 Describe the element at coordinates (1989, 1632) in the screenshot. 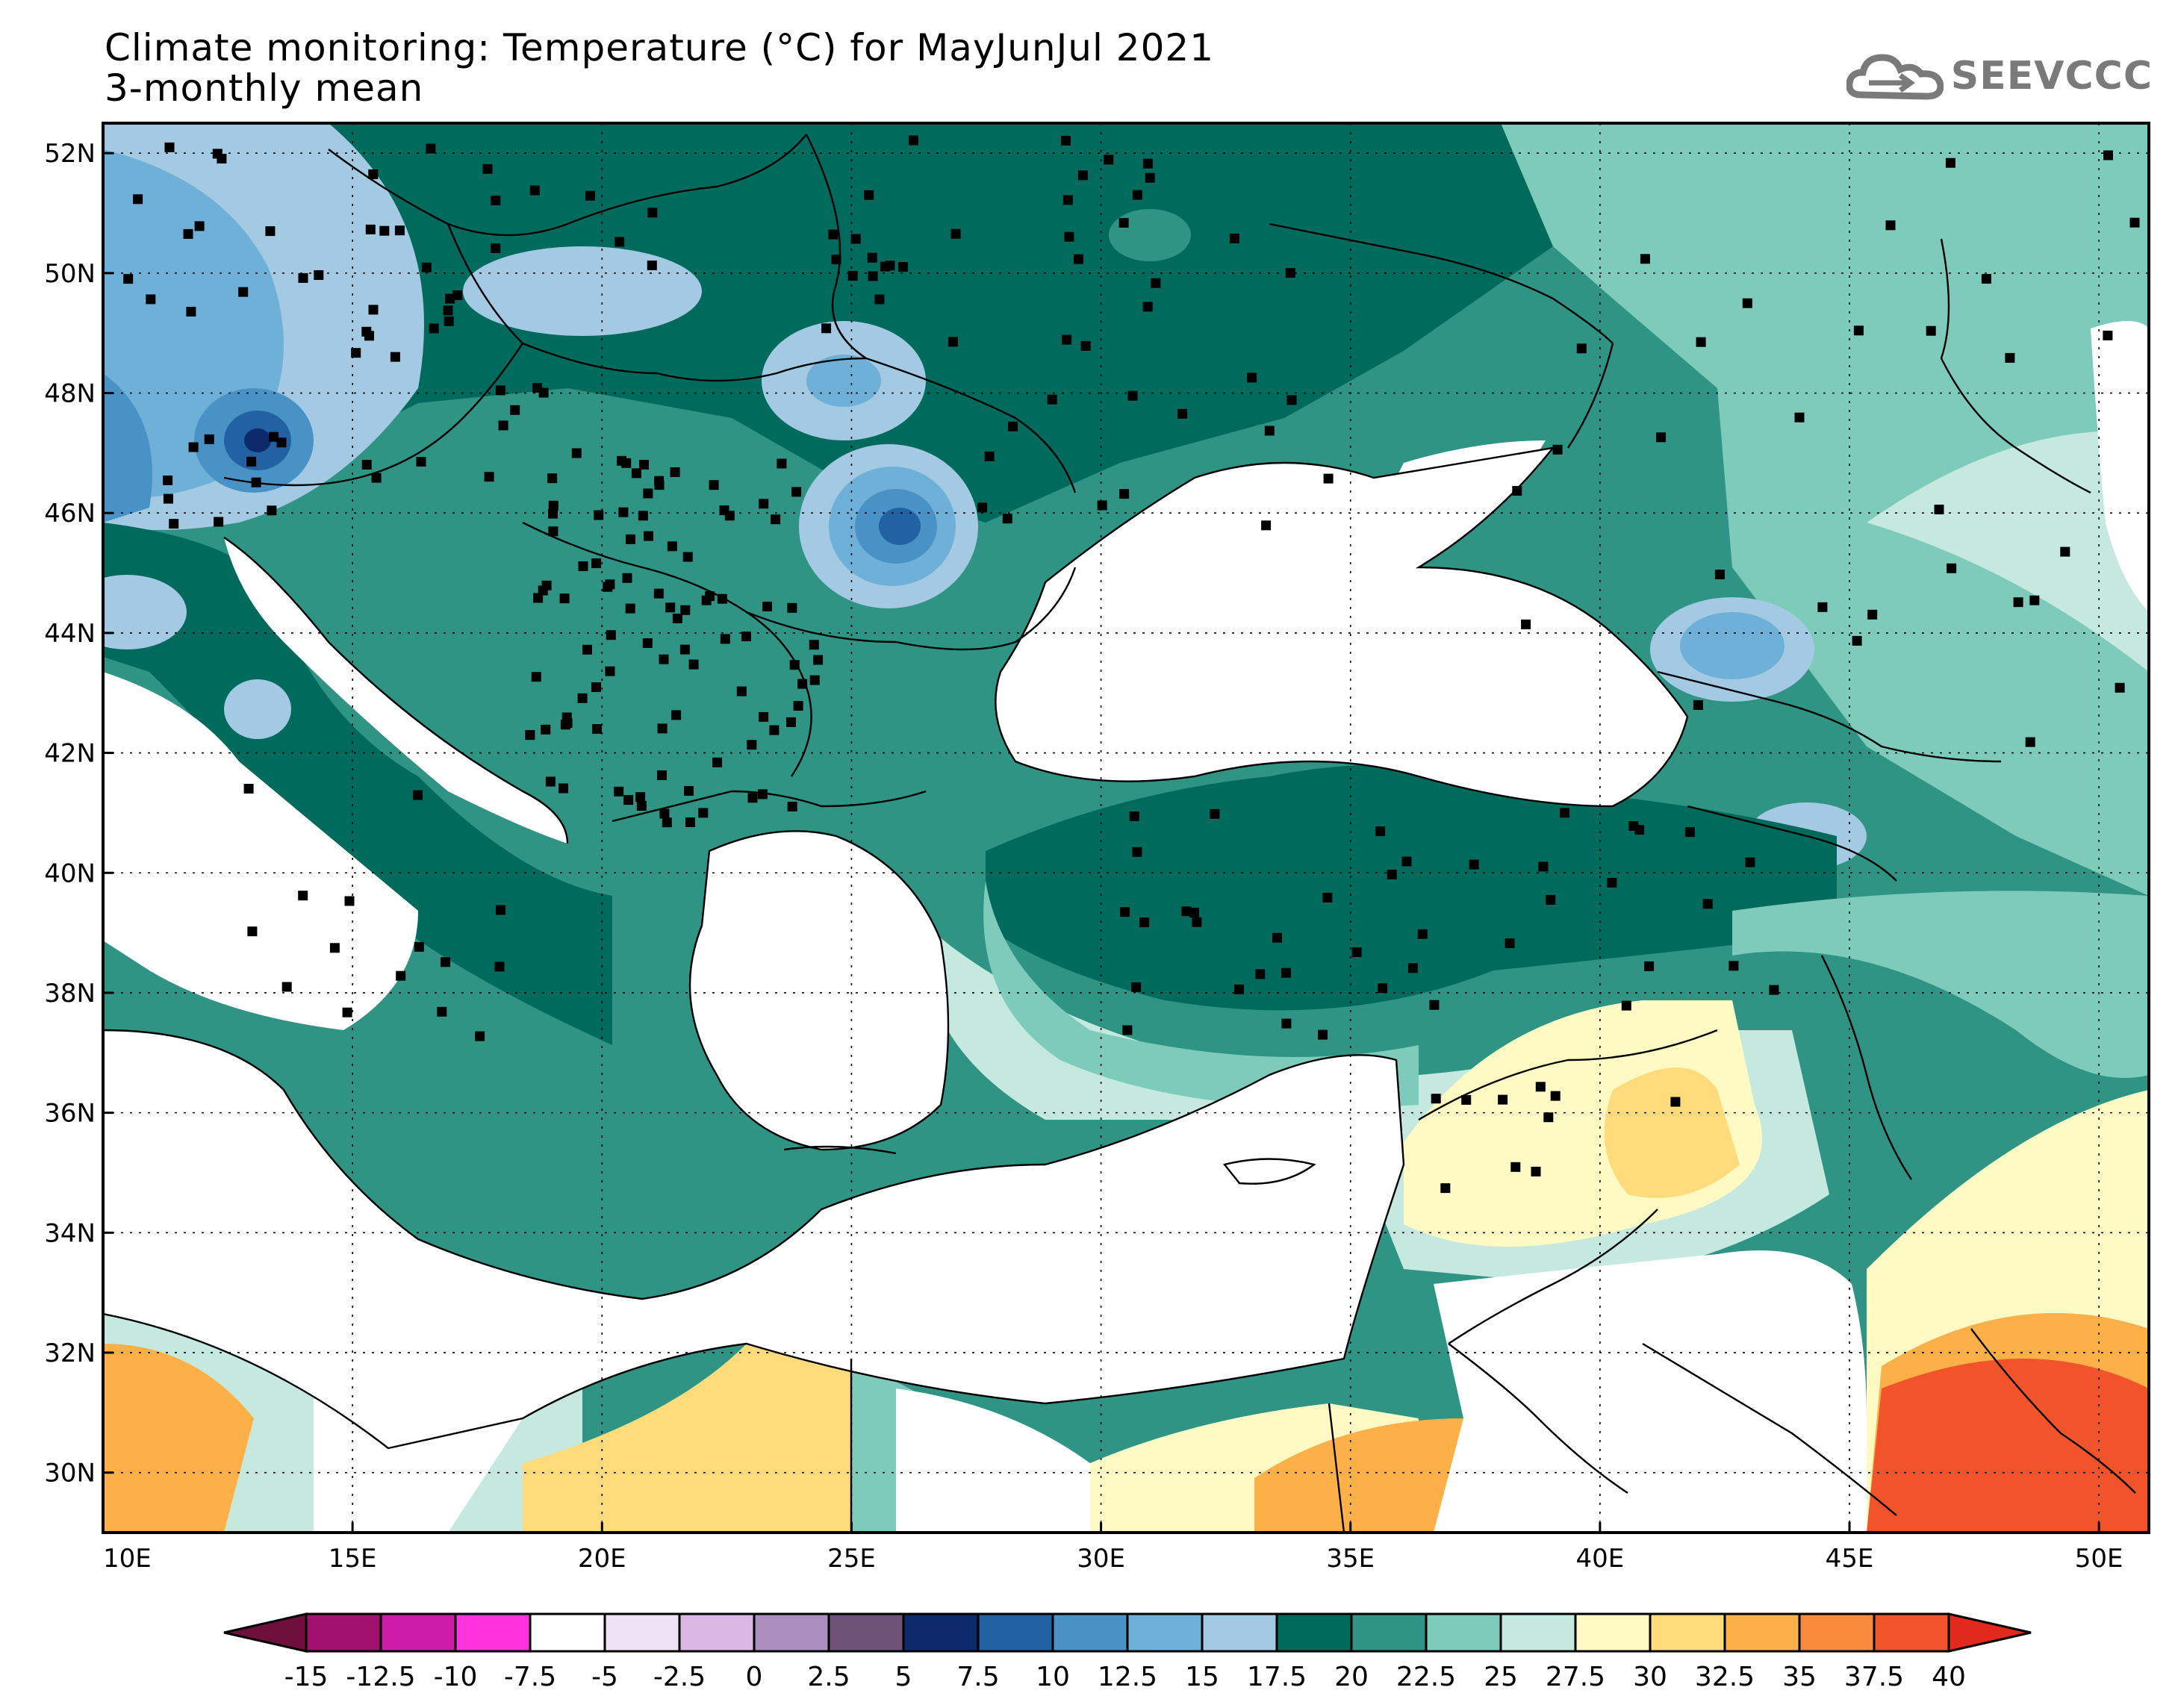

I see `colorbar-max-arrow` at that location.